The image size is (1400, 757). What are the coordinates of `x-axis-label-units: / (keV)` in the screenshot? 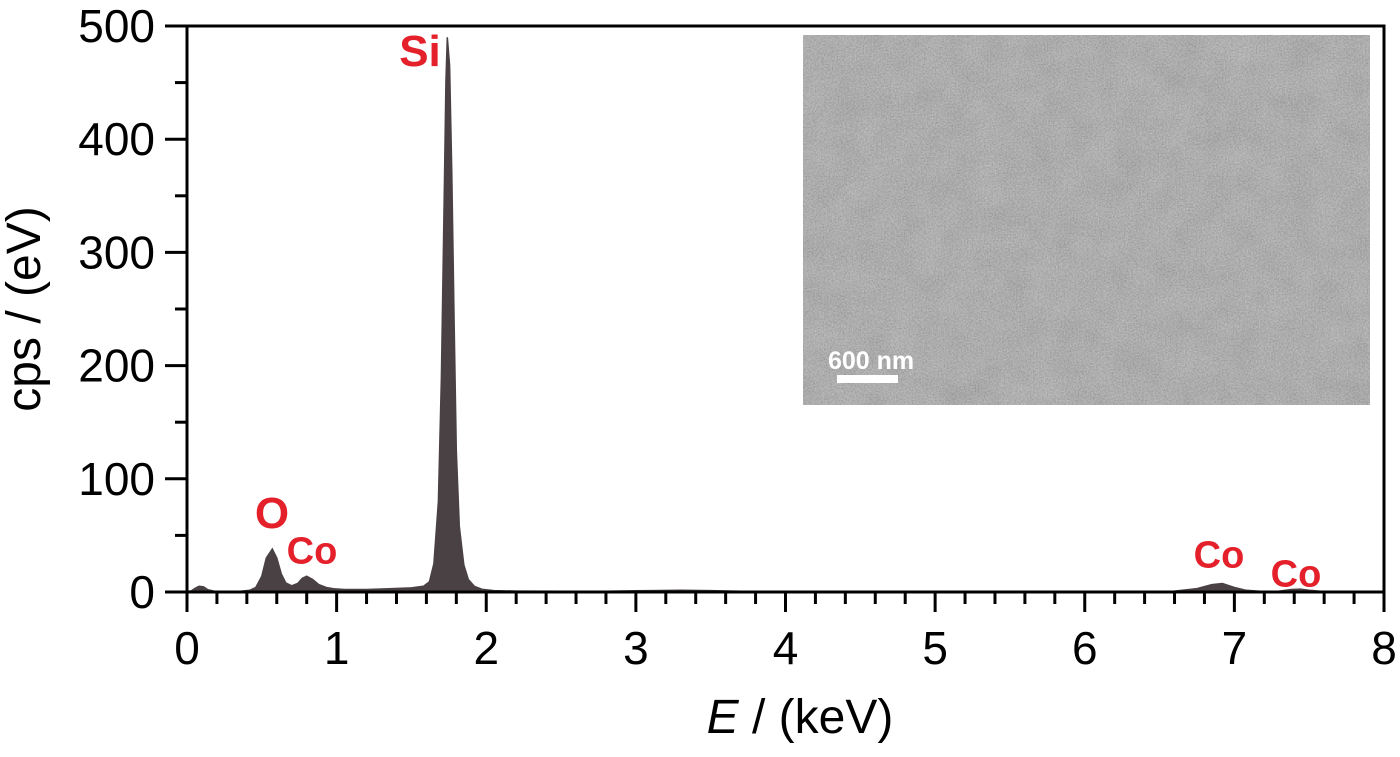 It's located at (816, 717).